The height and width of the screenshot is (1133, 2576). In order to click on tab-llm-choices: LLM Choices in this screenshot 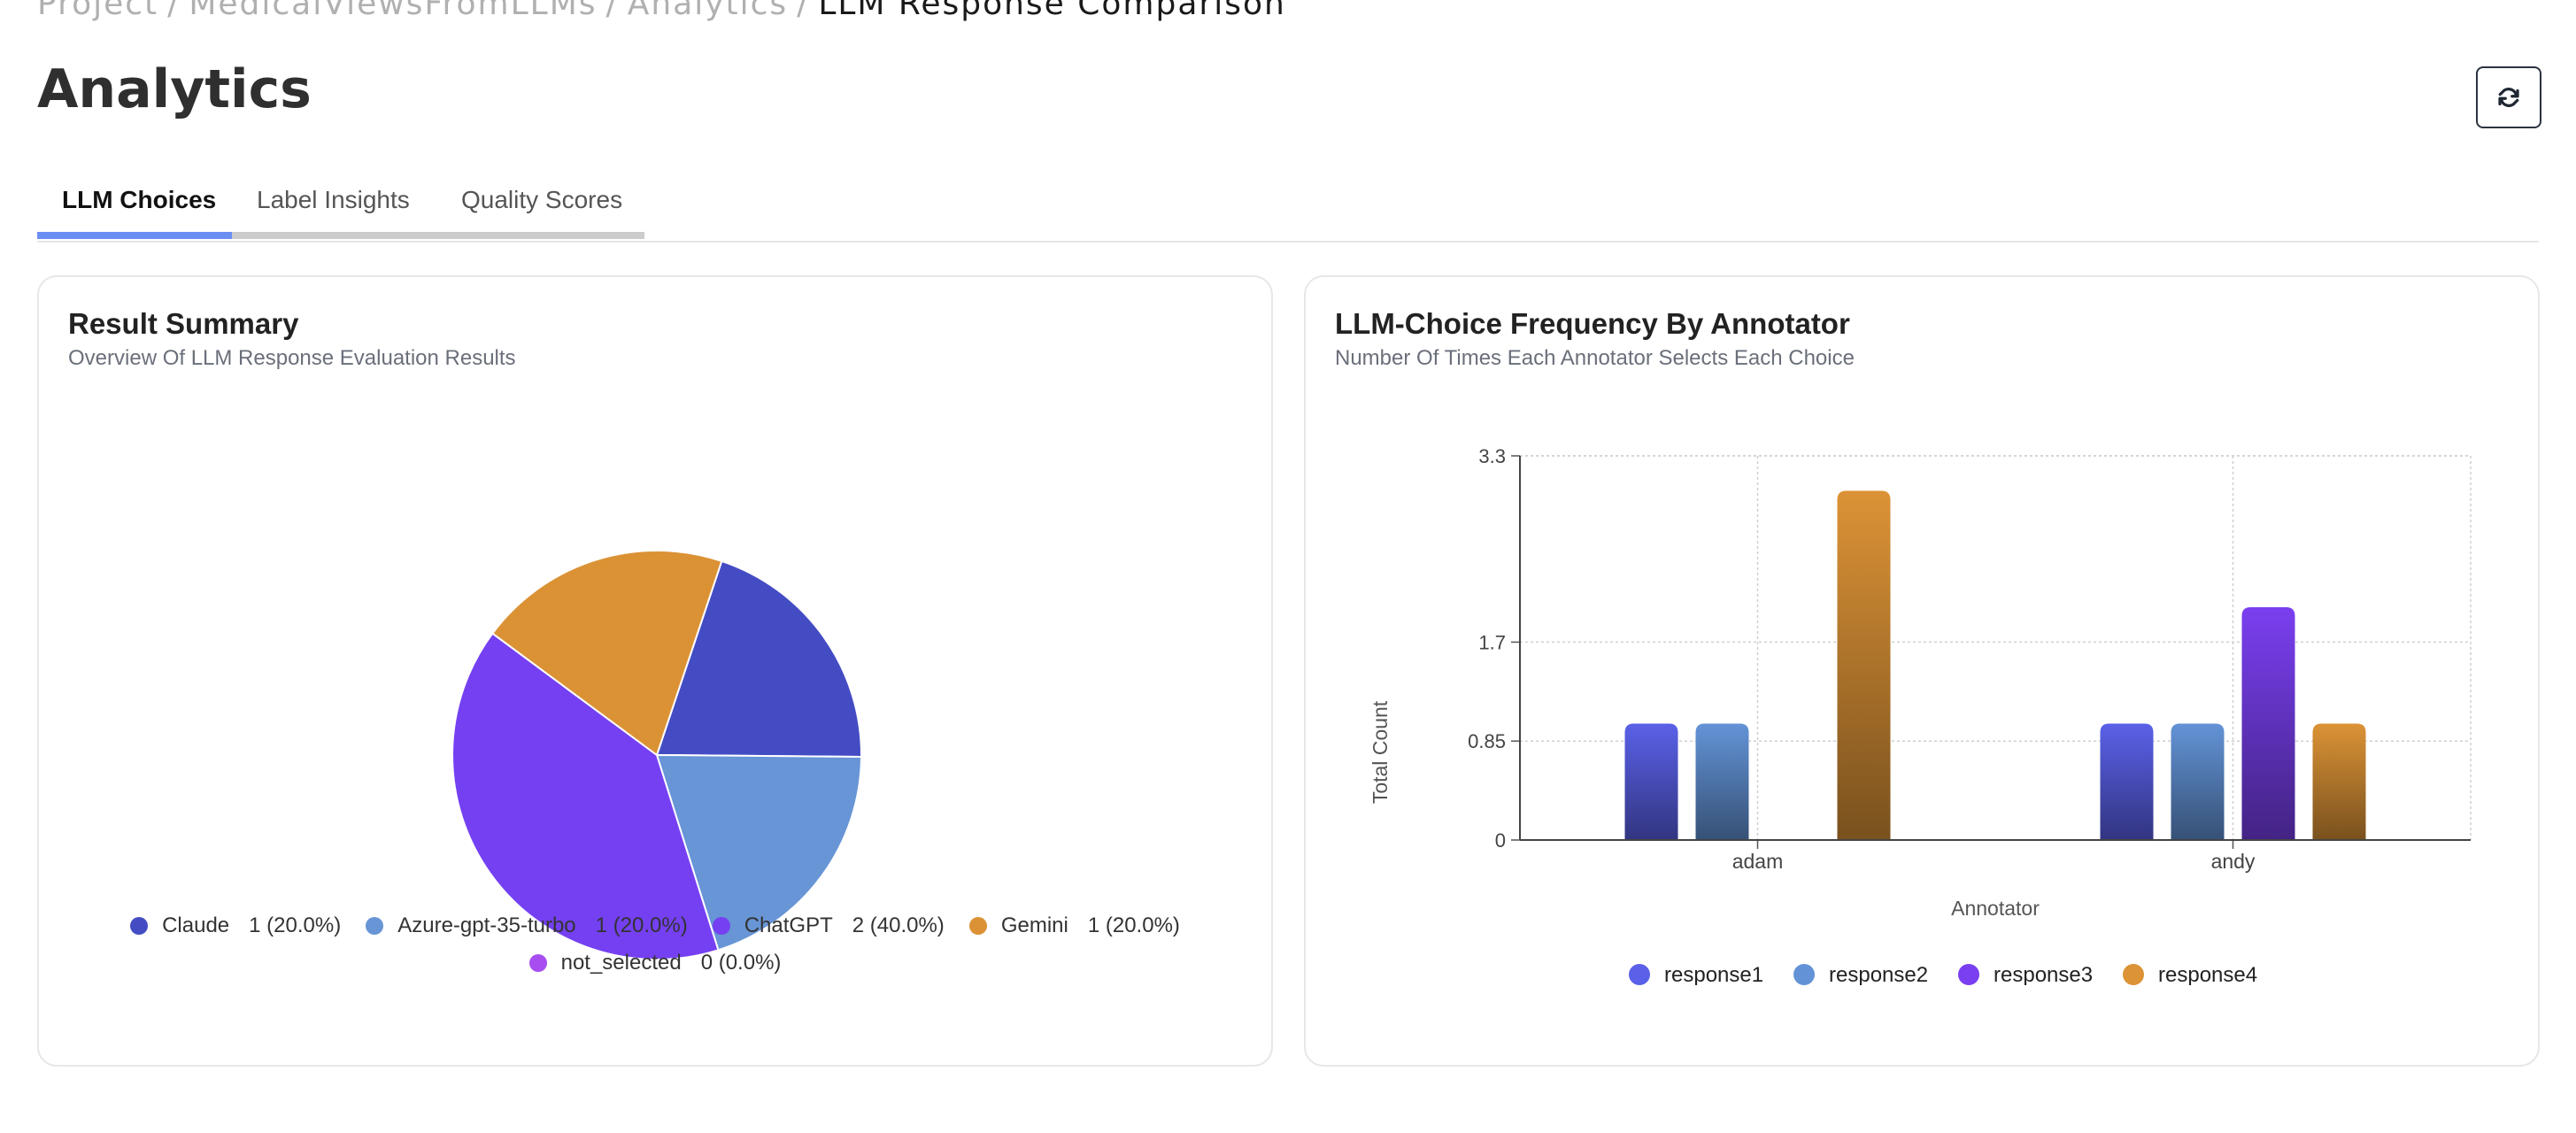, I will do `click(139, 199)`.